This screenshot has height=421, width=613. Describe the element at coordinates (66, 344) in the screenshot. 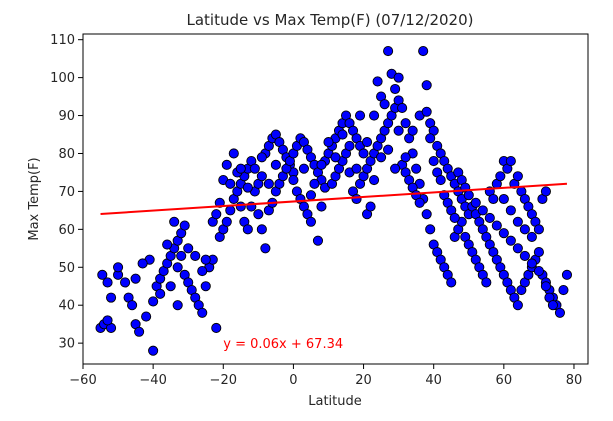

I see `y-tick-label: 30` at that location.